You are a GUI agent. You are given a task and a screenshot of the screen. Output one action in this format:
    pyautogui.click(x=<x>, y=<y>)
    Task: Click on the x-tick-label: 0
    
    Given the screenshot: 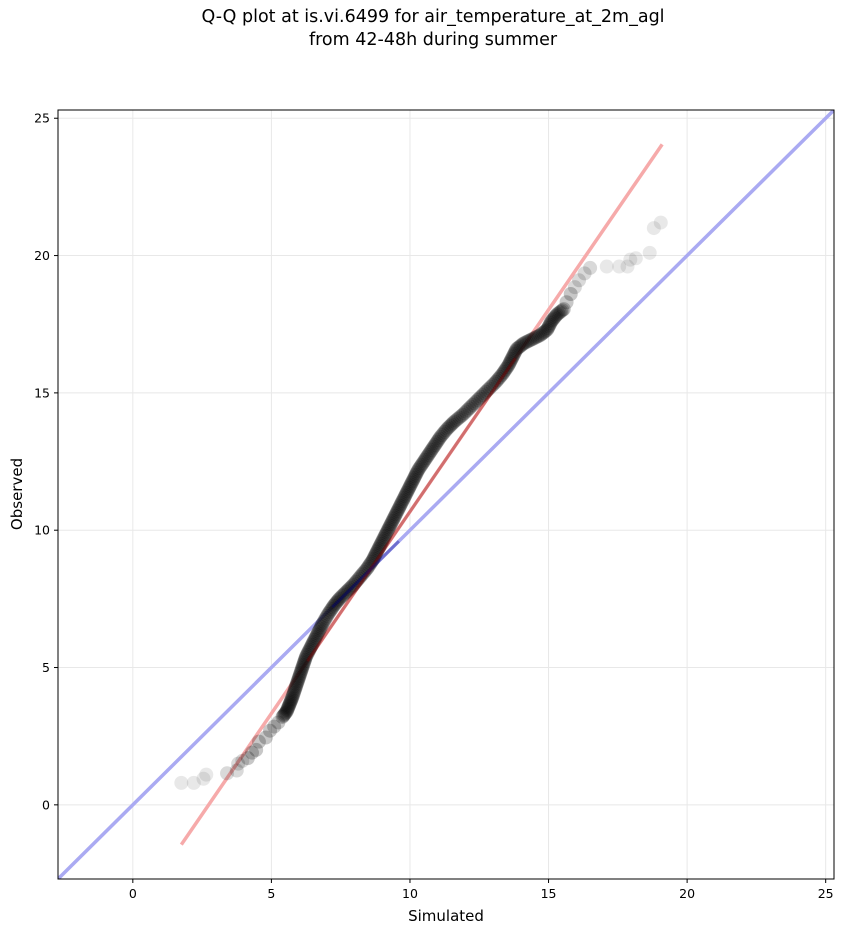 What is the action you would take?
    pyautogui.click(x=133, y=893)
    